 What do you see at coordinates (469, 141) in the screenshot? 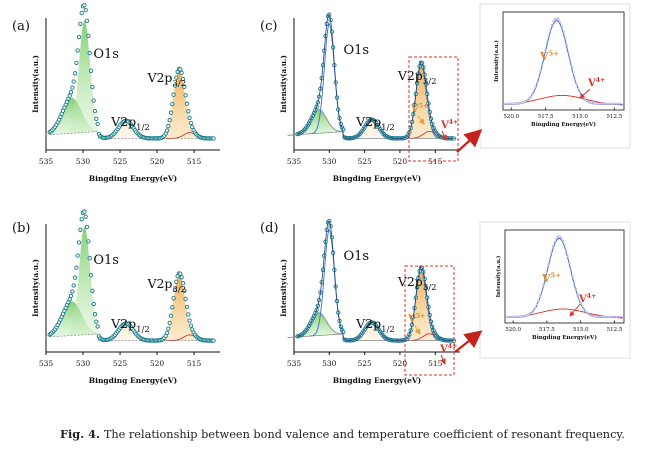
I see `zoom-arrow` at bounding box center [469, 141].